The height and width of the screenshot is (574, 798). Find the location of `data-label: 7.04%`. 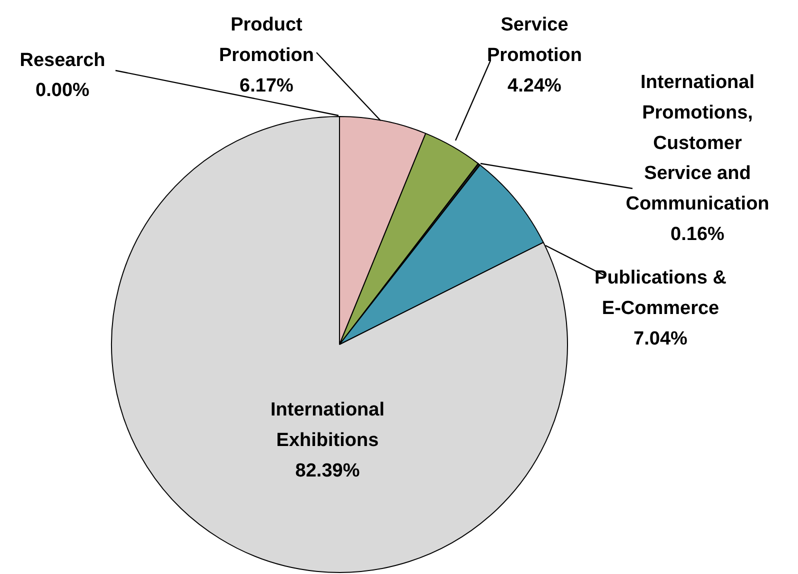

data-label: 7.04% is located at coordinates (661, 339).